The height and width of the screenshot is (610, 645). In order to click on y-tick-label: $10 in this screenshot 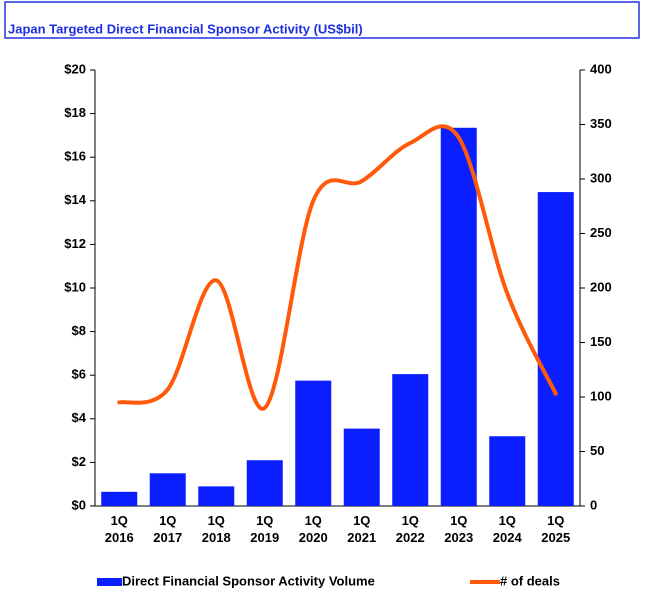, I will do `click(75, 286)`.